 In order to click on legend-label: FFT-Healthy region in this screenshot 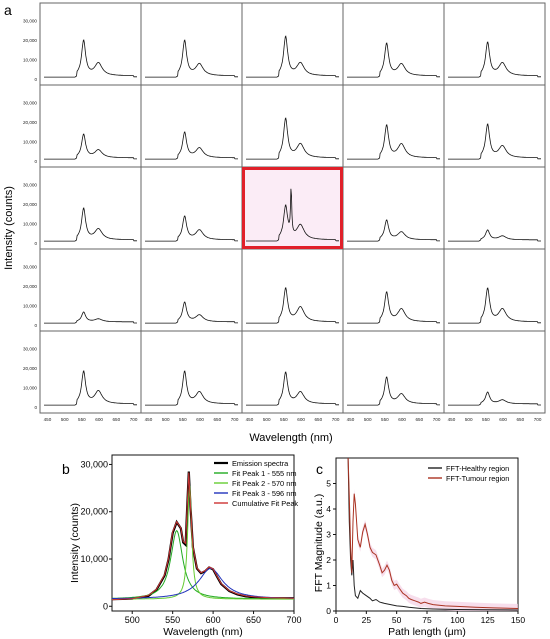, I will do `click(477, 468)`.